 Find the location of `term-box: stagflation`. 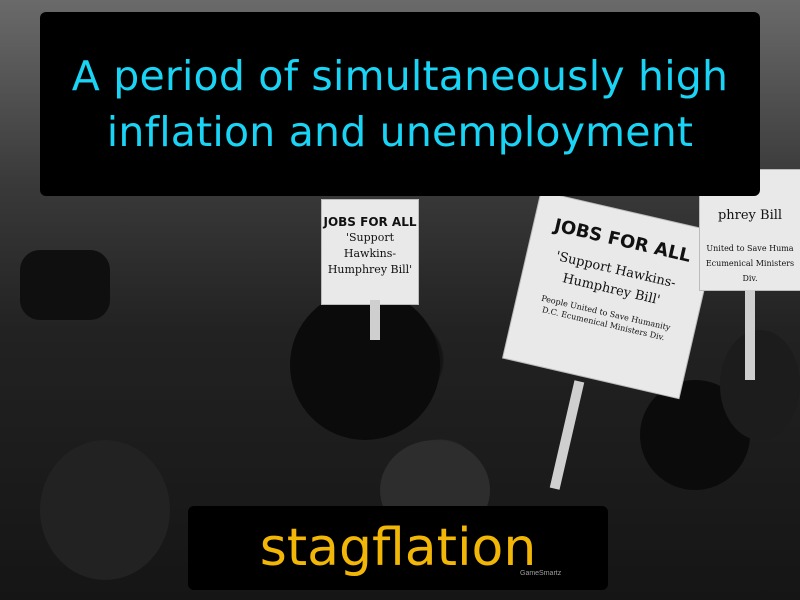

term-box: stagflation is located at coordinates (398, 548).